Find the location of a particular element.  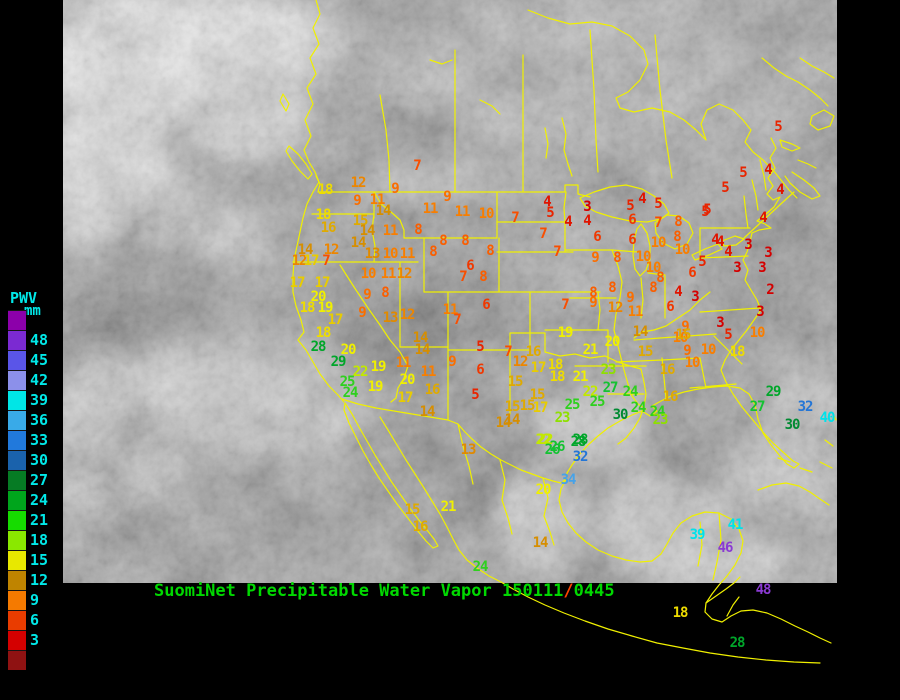

legend-tick-label: 9 is located at coordinates (35, 600).